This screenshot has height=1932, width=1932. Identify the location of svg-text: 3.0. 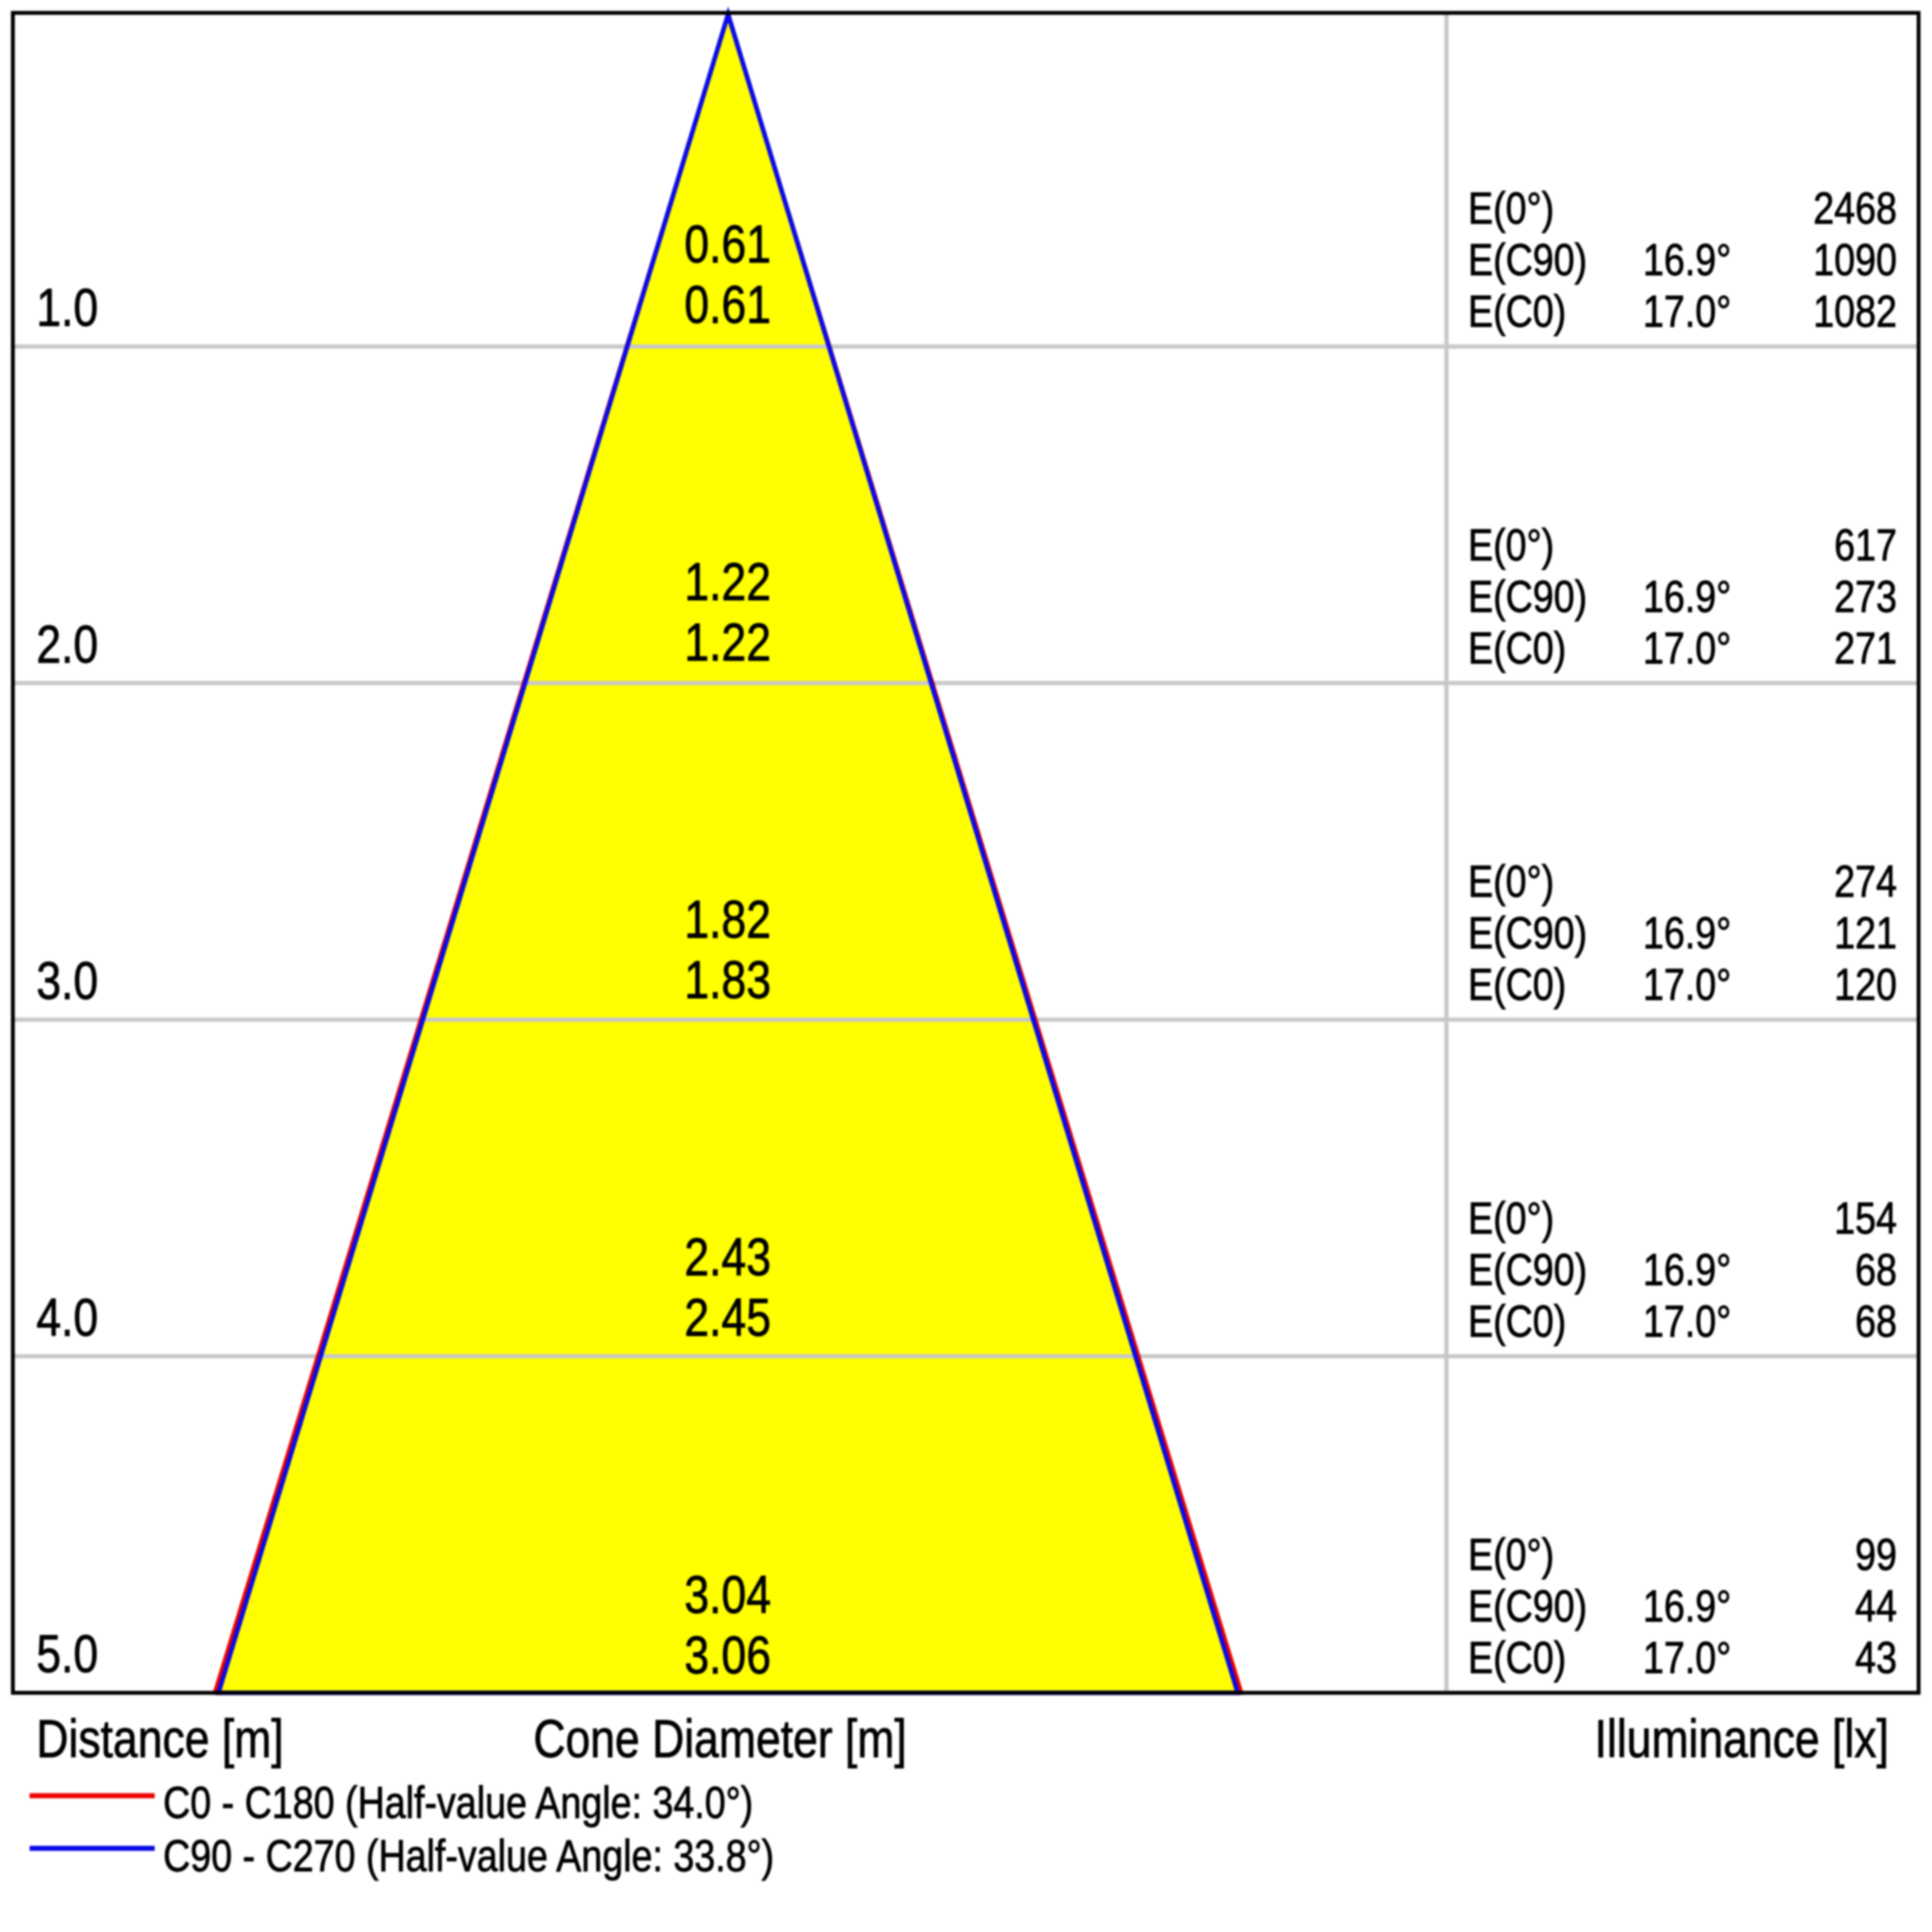
(67, 982).